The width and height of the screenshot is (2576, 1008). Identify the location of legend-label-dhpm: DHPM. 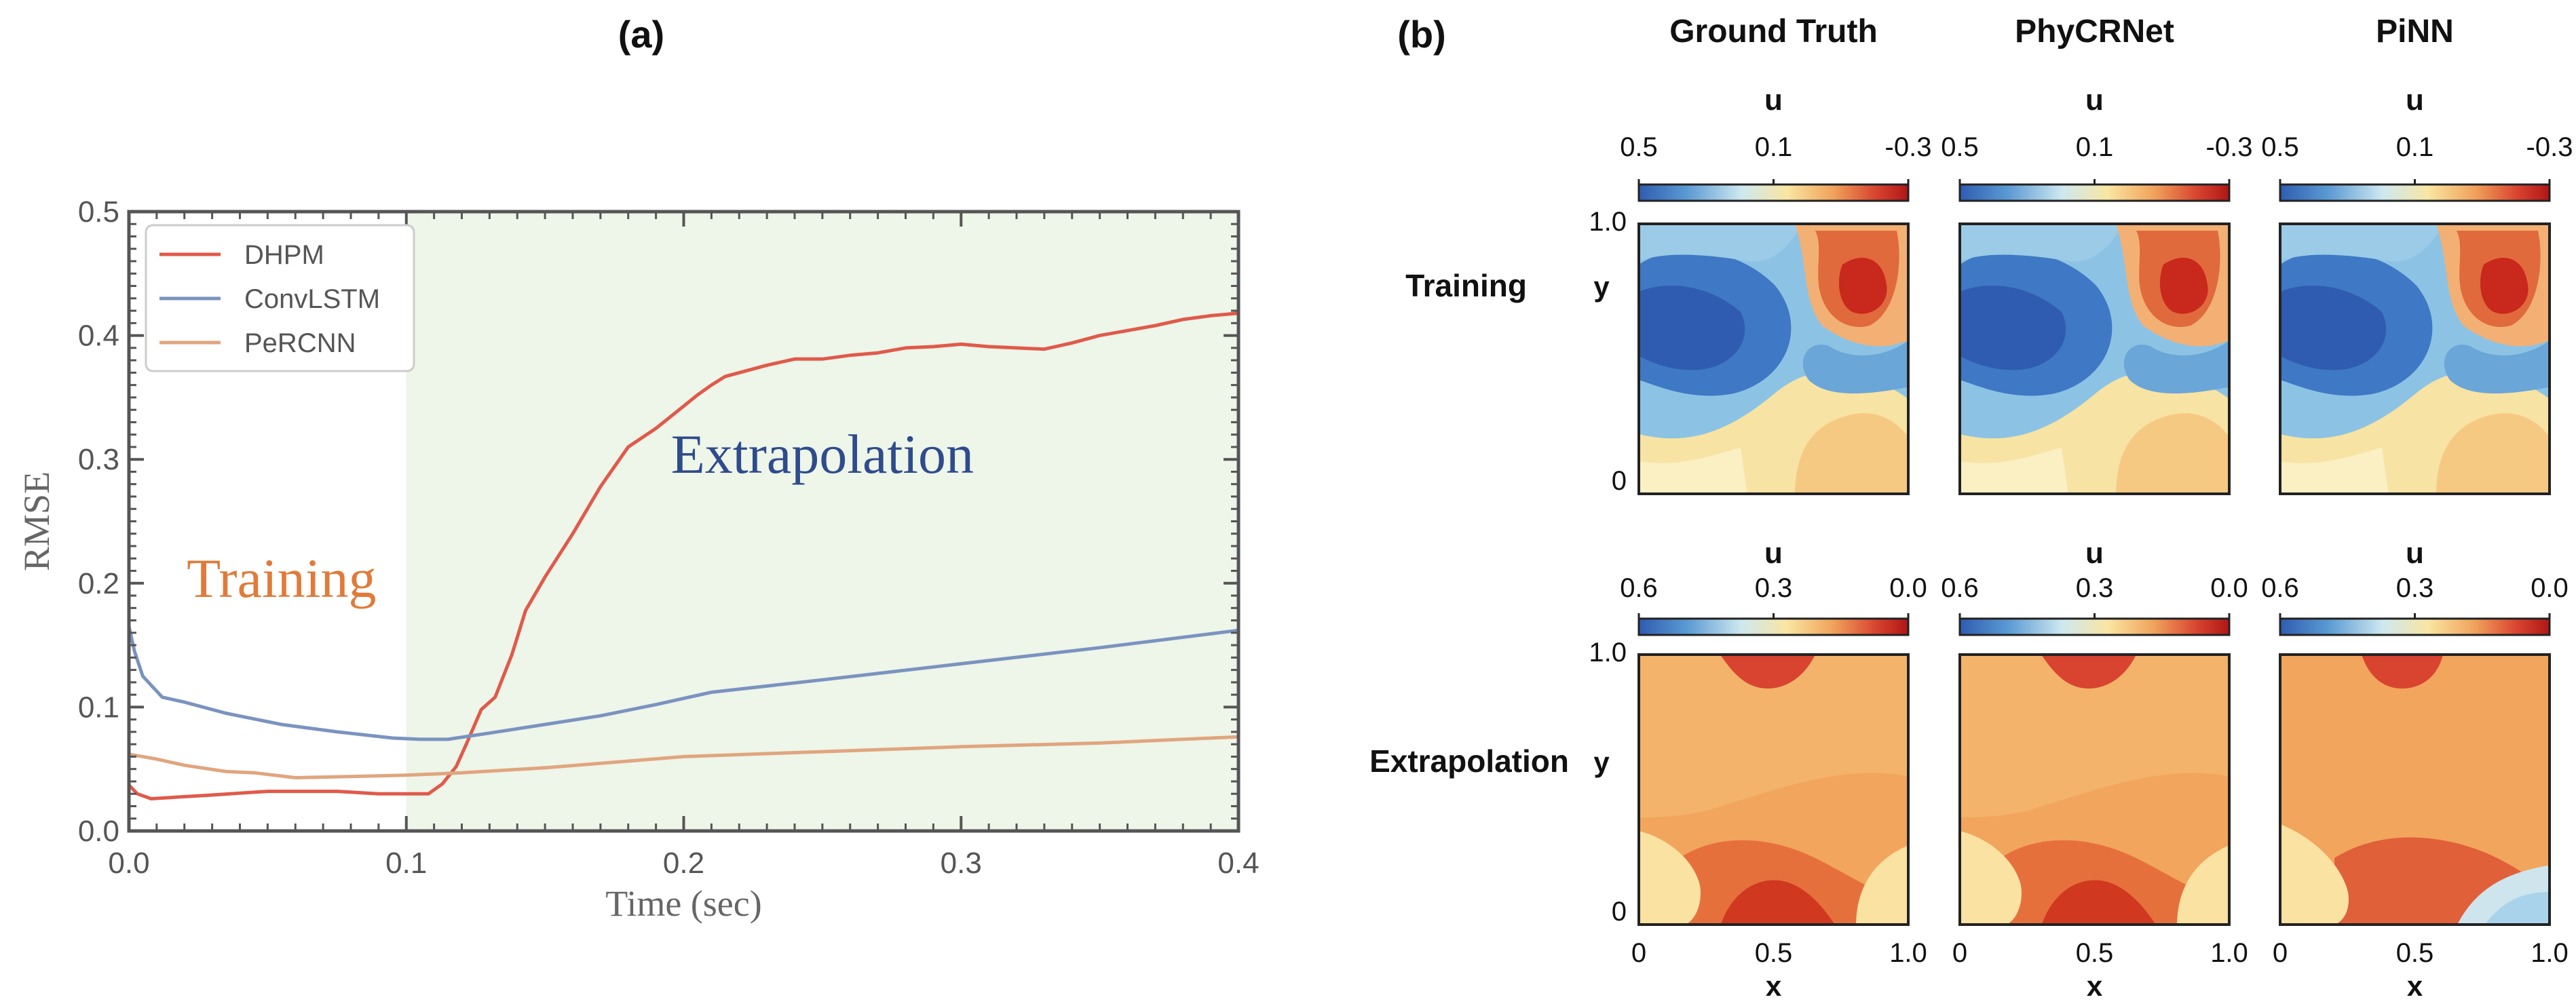
(284, 255).